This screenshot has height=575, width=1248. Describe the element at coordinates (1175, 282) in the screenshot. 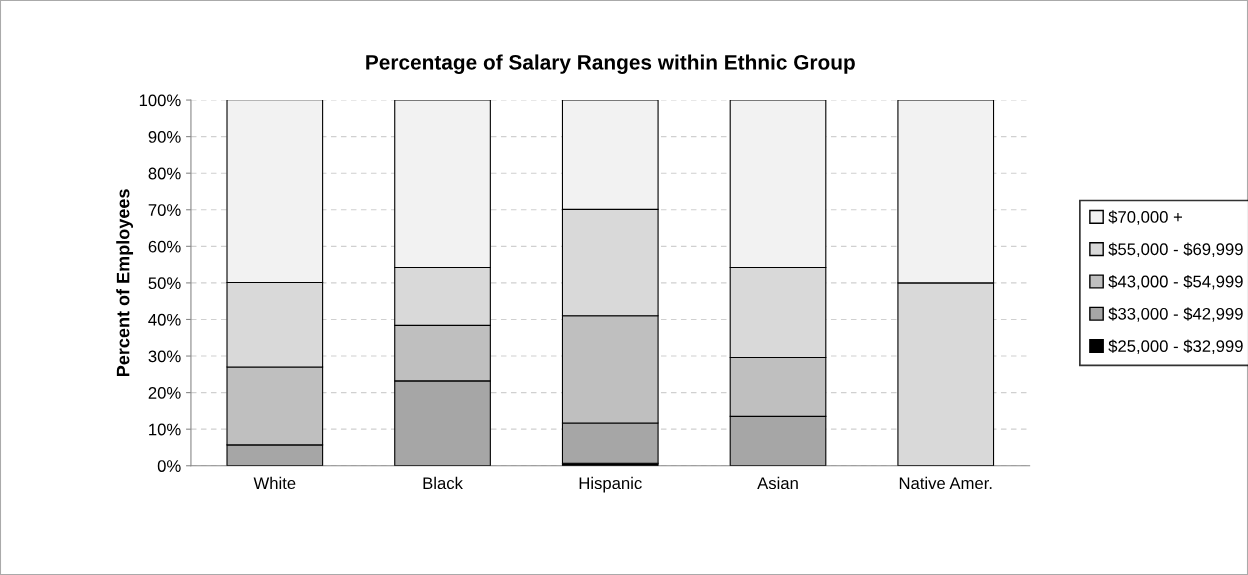

I see `legend-label: $43,000 - $54,999` at that location.